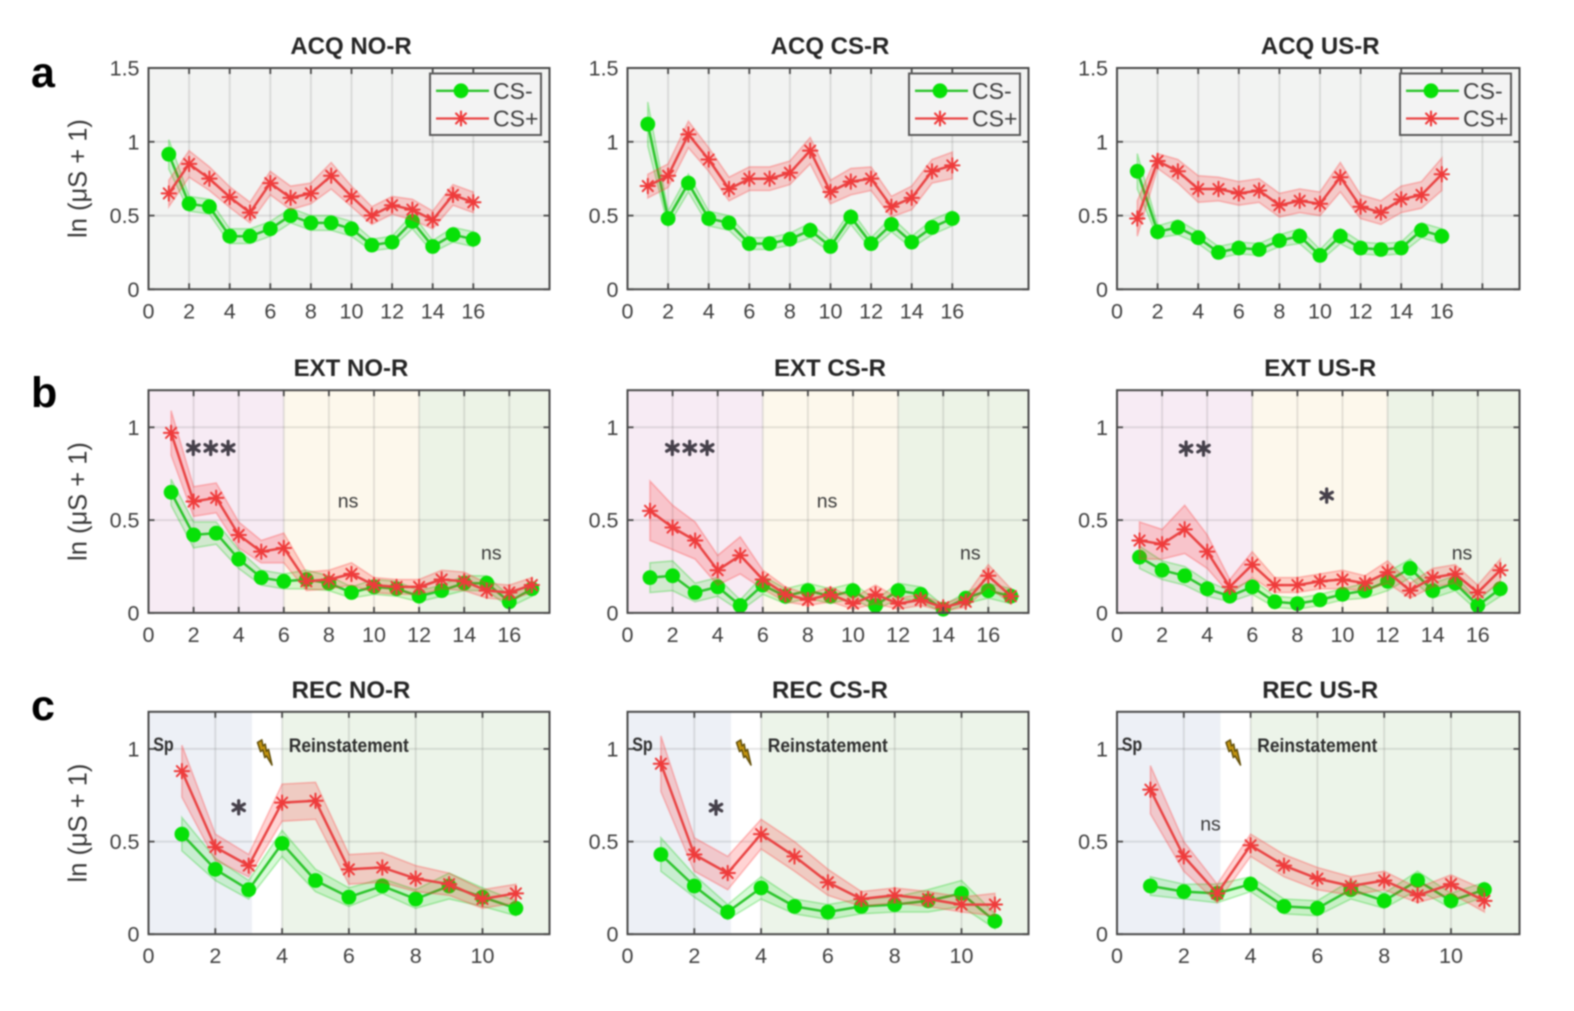 Image resolution: width=1574 pixels, height=1011 pixels. What do you see at coordinates (351, 690) in the screenshot?
I see `svg-text: REC NO-R` at bounding box center [351, 690].